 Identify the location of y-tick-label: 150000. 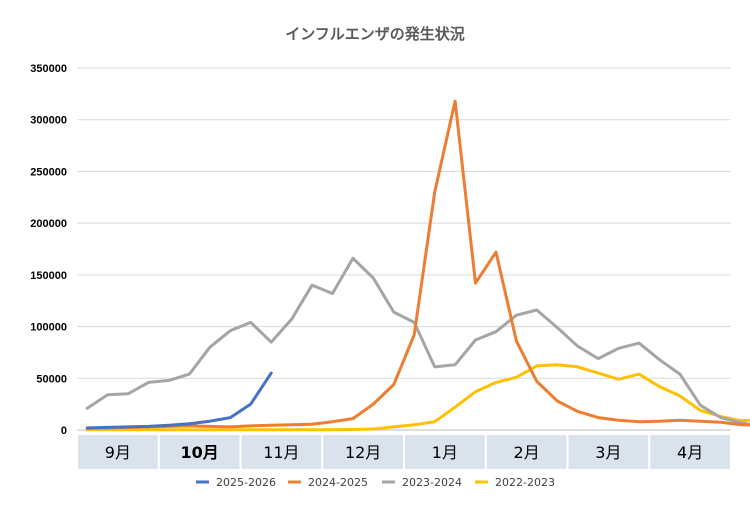
(48, 276).